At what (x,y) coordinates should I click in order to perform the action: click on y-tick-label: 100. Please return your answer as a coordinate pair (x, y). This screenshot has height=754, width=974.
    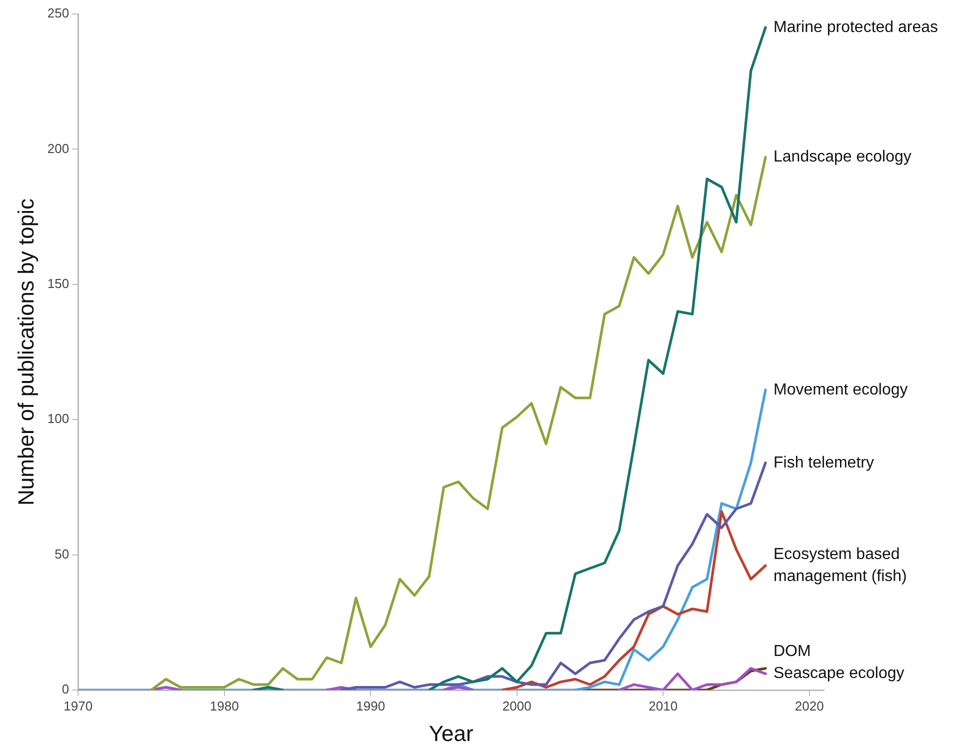
    Looking at the image, I should click on (58, 418).